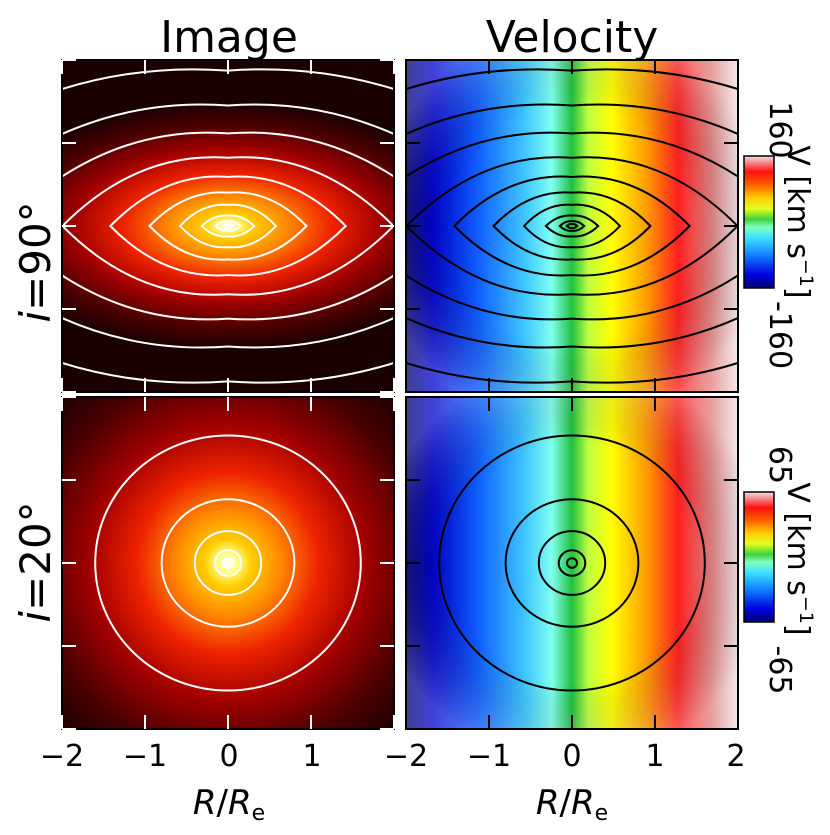 The height and width of the screenshot is (835, 830). I want to click on colorbar-i20: 65 -65 V [km s−1], so click(780, 570).